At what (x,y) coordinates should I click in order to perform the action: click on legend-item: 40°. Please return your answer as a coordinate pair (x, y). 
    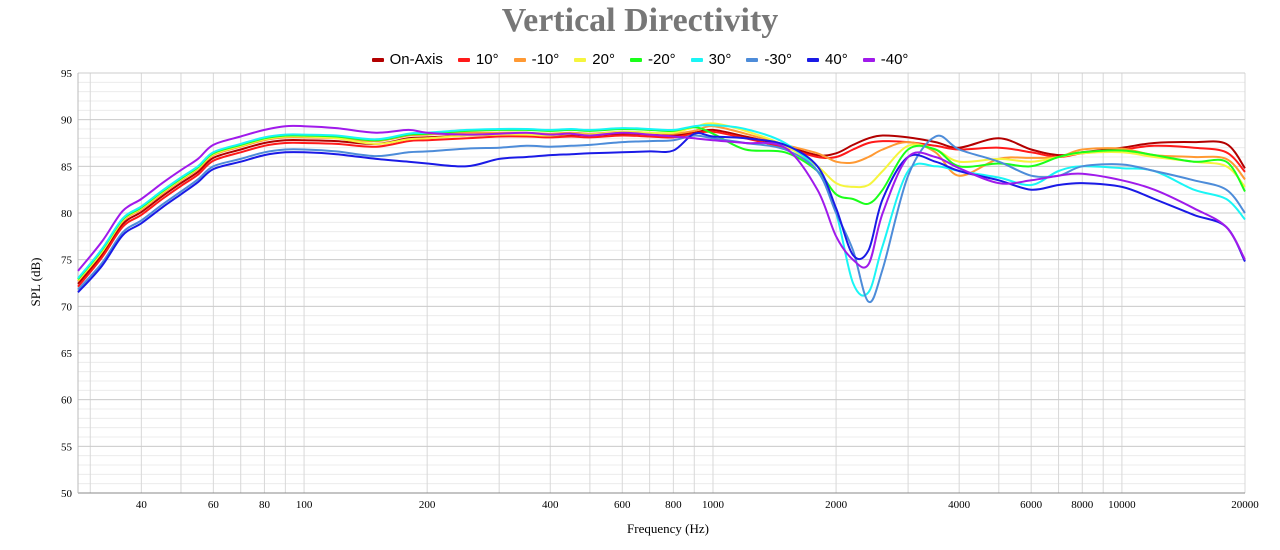
    Looking at the image, I should click on (827, 59).